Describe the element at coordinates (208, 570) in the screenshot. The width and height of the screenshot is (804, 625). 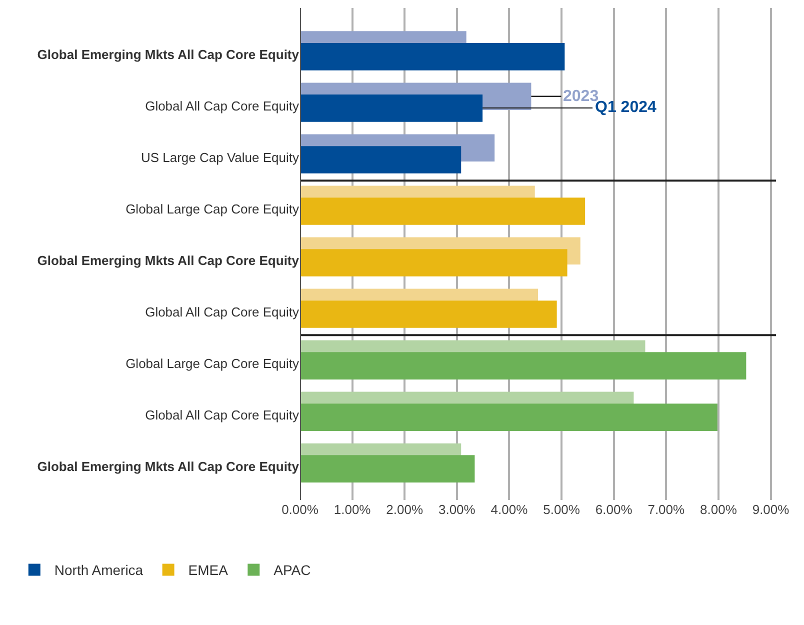
I see `legend-label: EMEA` at that location.